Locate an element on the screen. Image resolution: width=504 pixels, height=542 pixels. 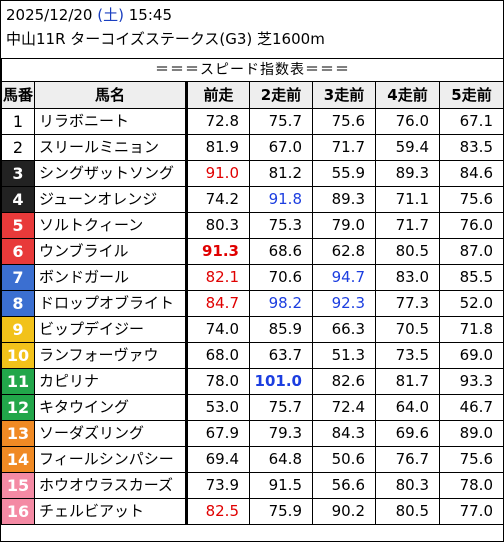
speed-index-last-race: 68.0 is located at coordinates (217, 355).